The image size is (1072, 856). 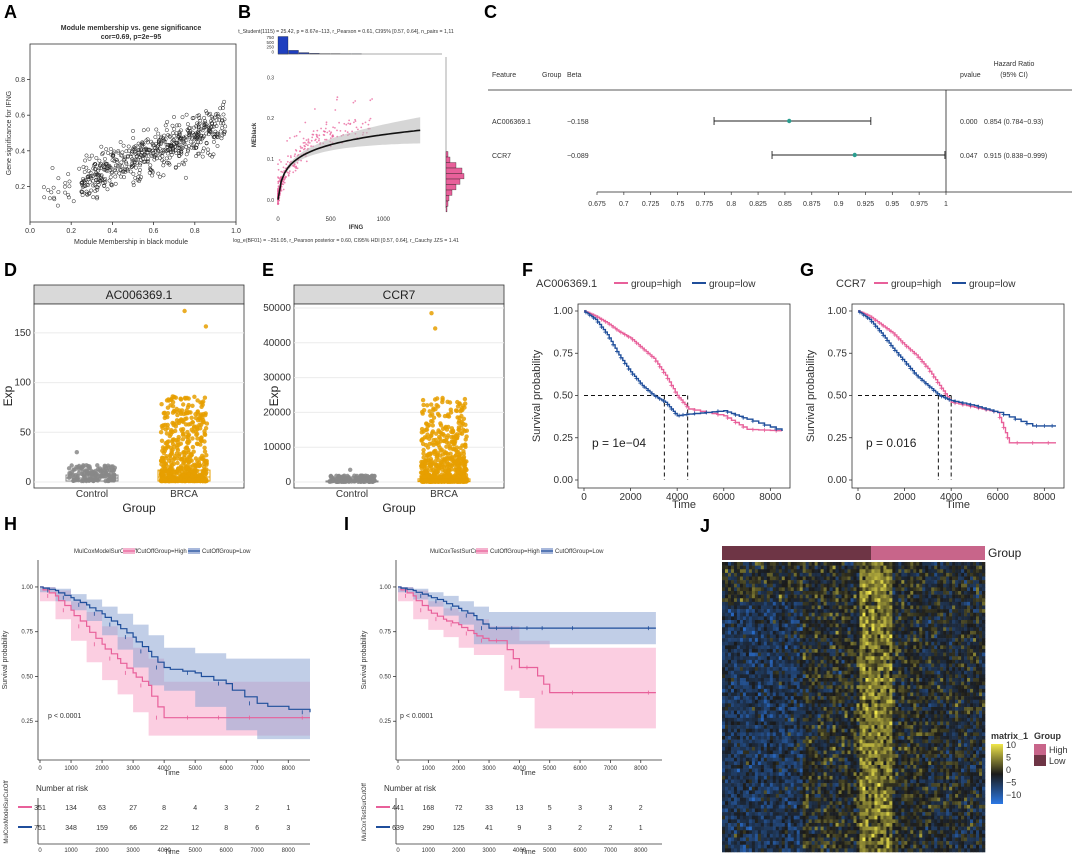 What do you see at coordinates (257, 828) in the screenshot?
I see `panel-h-risk-count: 6` at bounding box center [257, 828].